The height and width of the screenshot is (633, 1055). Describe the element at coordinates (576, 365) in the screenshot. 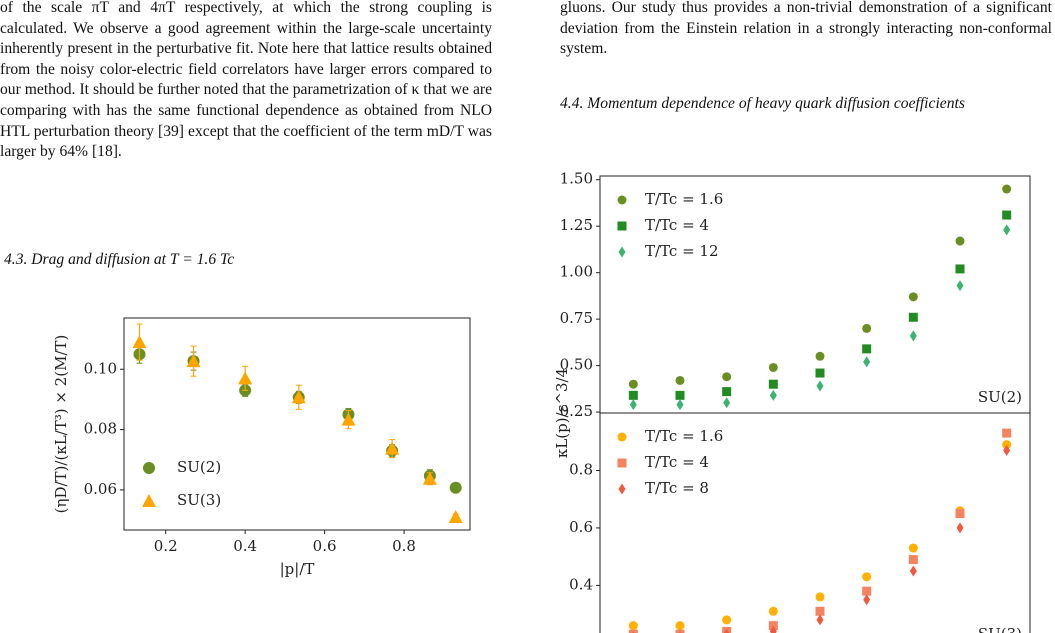

I see `y-tick-label: 0.50` at that location.